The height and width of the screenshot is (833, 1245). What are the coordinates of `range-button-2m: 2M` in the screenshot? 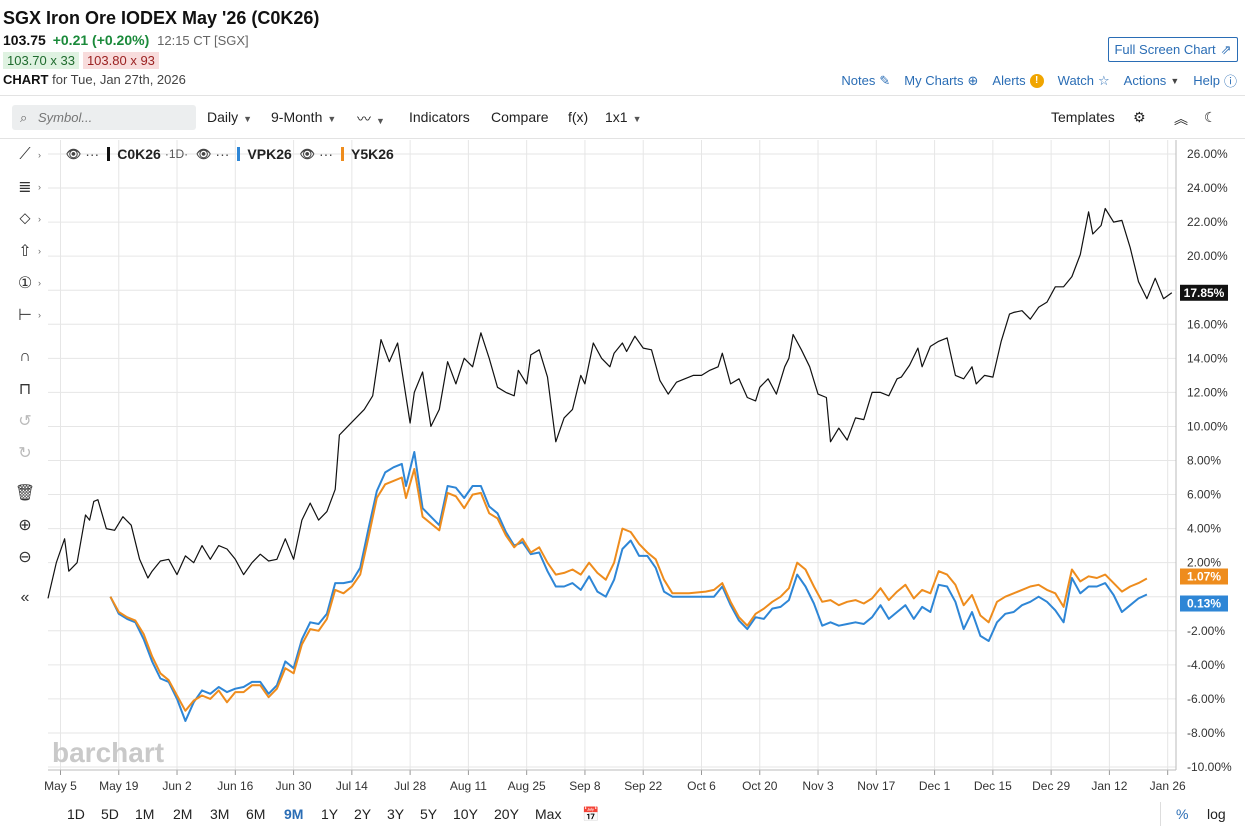 It's located at (183, 814).